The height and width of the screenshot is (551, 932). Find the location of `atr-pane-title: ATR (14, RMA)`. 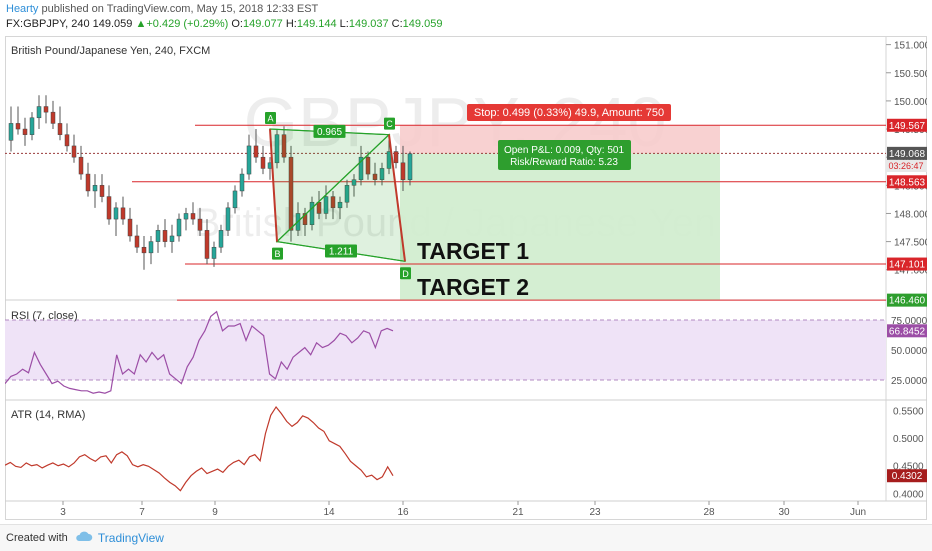

atr-pane-title: ATR (14, RMA) is located at coordinates (48, 415).